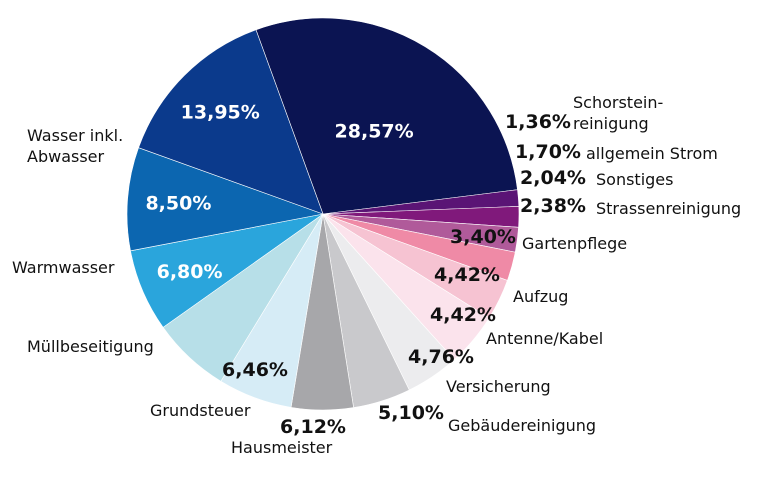 This screenshot has width=768, height=484. Describe the element at coordinates (220, 113) in the screenshot. I see `percent-label: 13,95%` at that location.